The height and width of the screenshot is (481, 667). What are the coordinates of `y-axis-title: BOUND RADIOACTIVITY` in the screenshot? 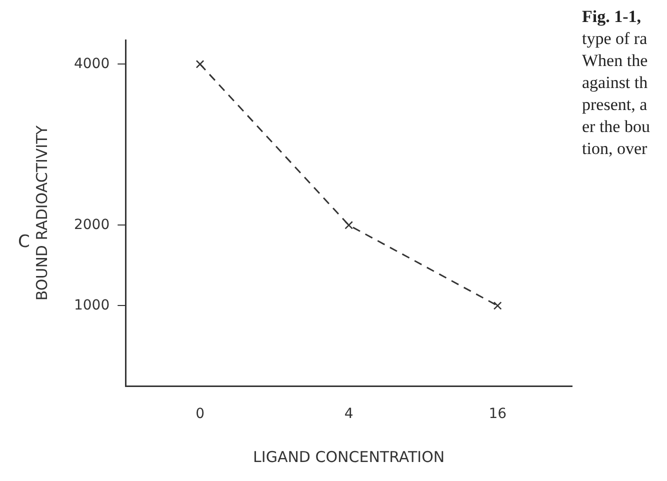 It's located at (41, 212).